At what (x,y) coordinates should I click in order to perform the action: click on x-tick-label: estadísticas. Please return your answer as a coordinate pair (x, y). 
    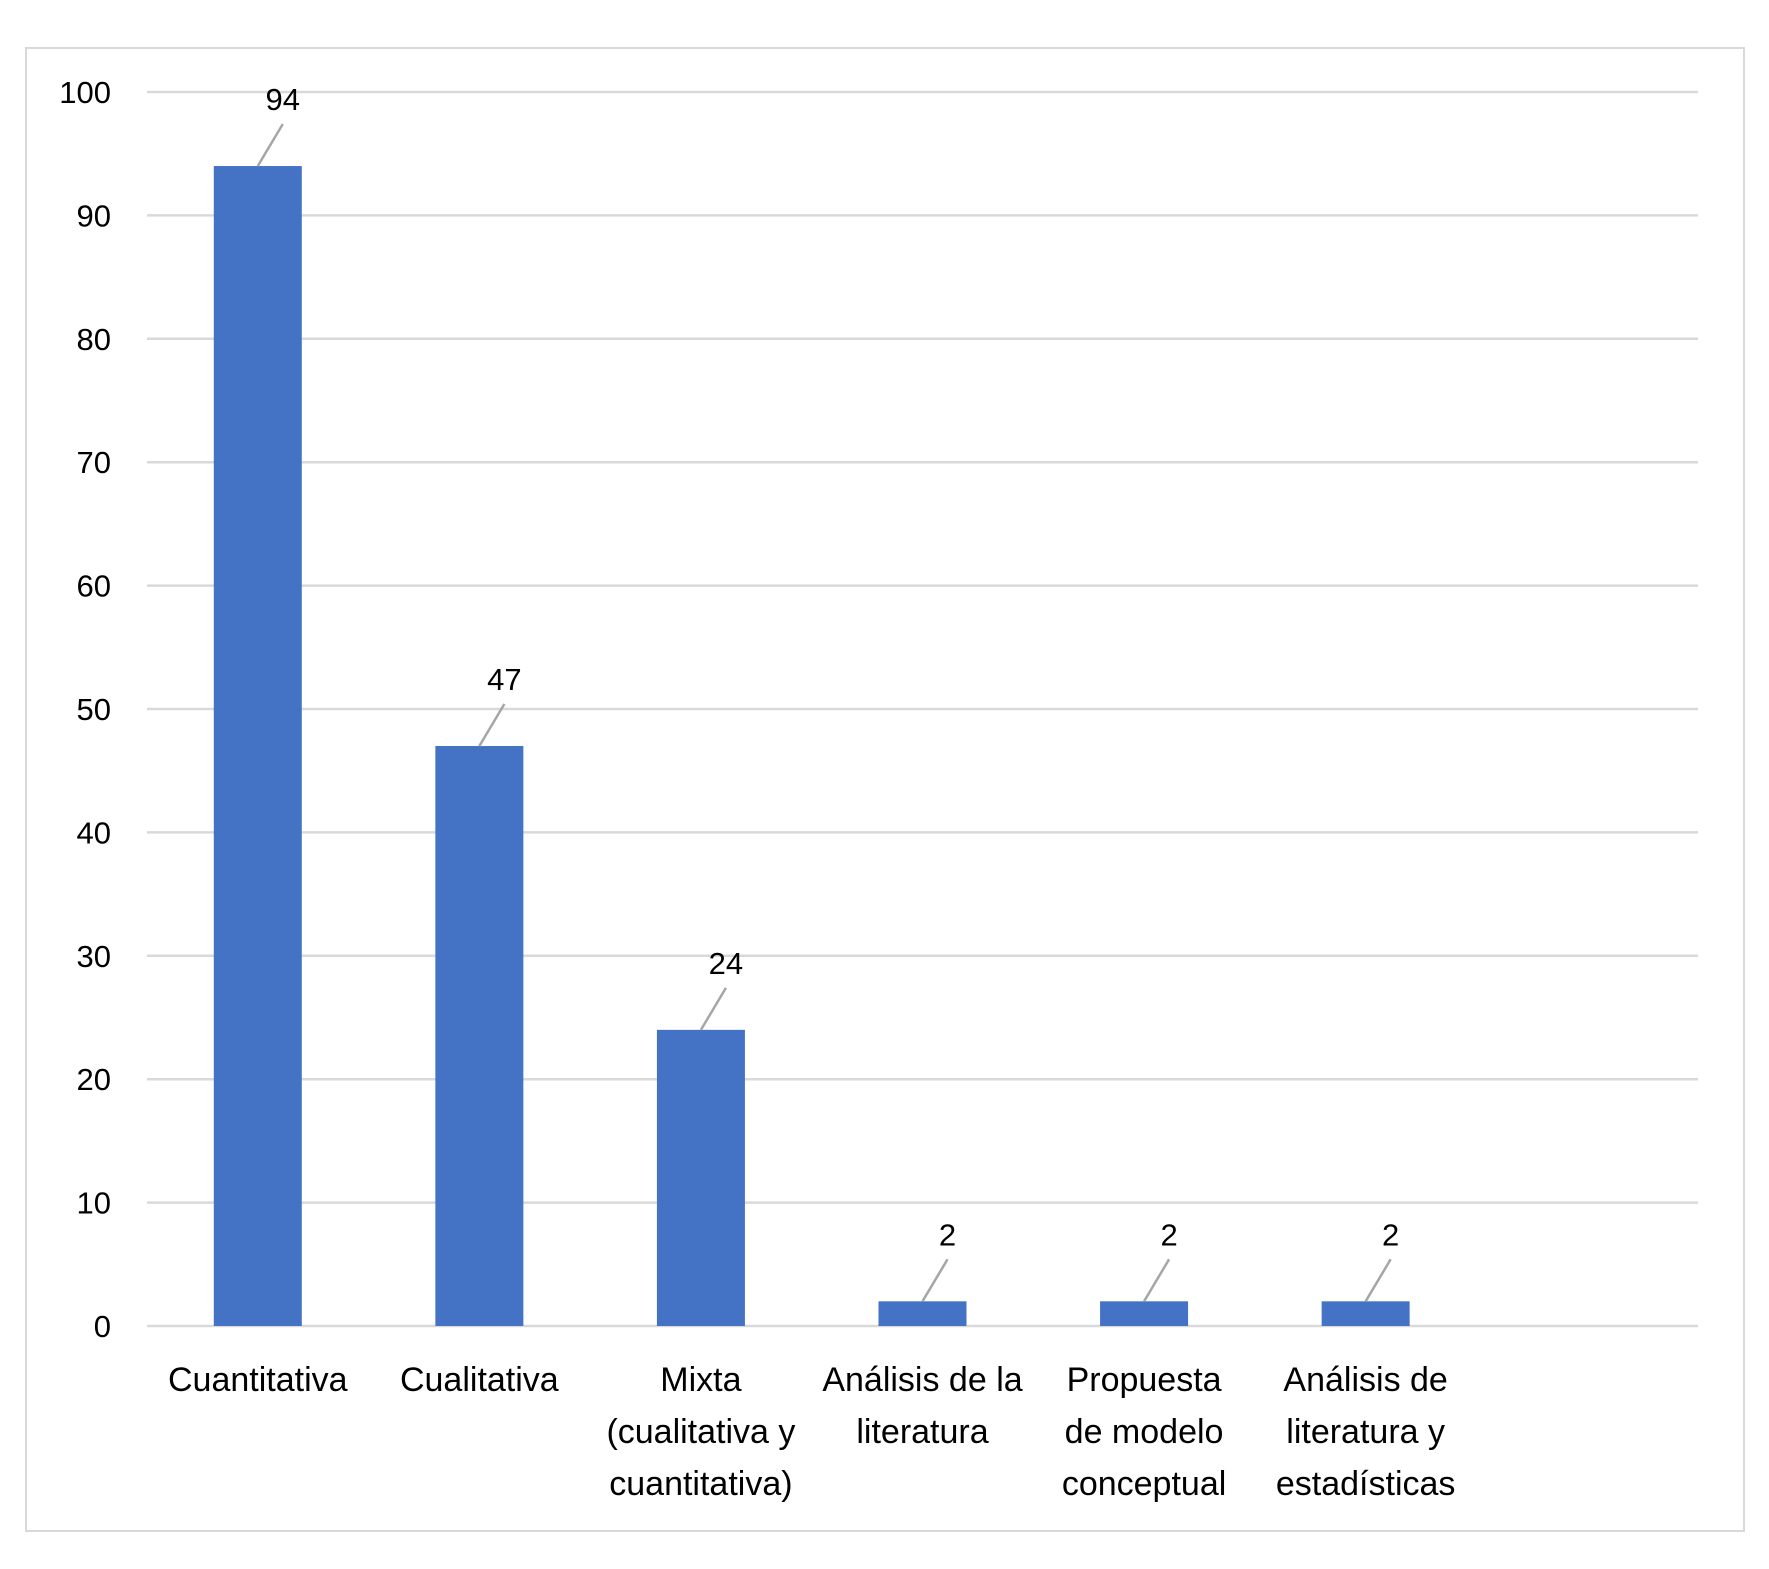
    Looking at the image, I should click on (1366, 1484).